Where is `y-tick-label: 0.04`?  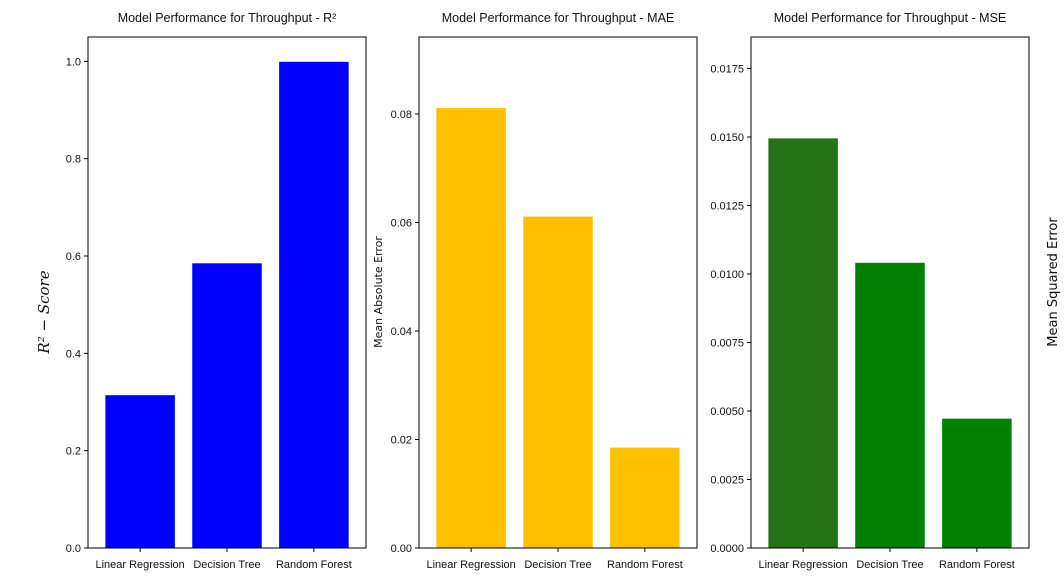 y-tick-label: 0.04 is located at coordinates (401, 332).